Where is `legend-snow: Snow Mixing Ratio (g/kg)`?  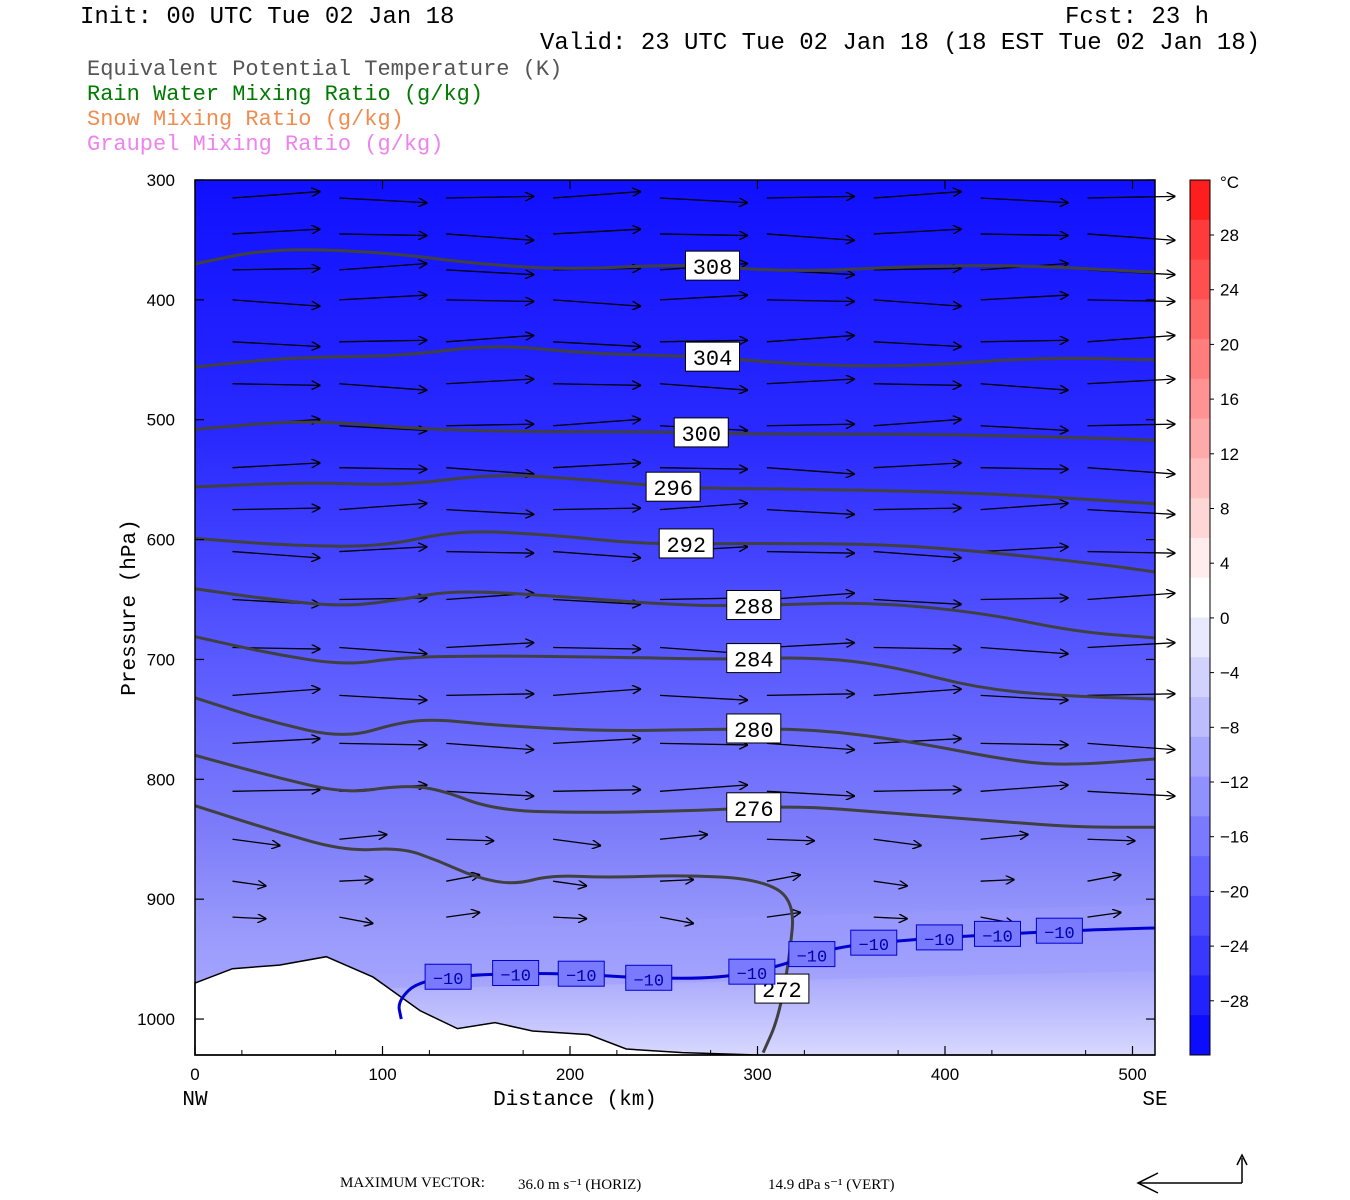
legend-snow: Snow Mixing Ratio (g/kg) is located at coordinates (245, 119).